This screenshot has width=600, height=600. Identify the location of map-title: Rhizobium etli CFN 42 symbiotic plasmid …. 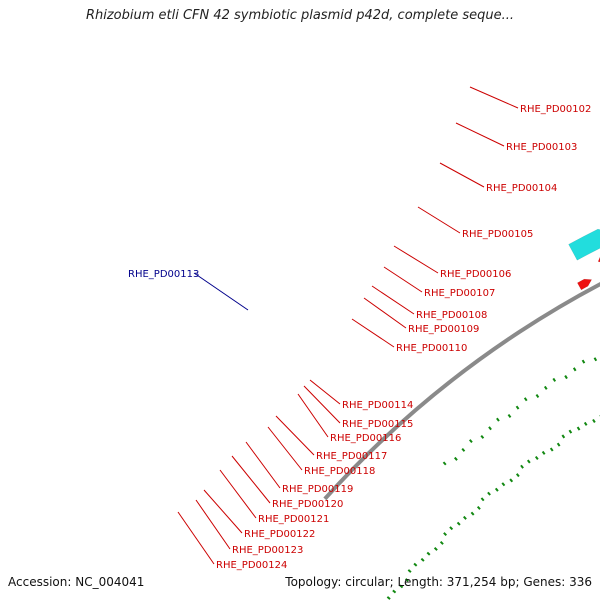
(300, 15).